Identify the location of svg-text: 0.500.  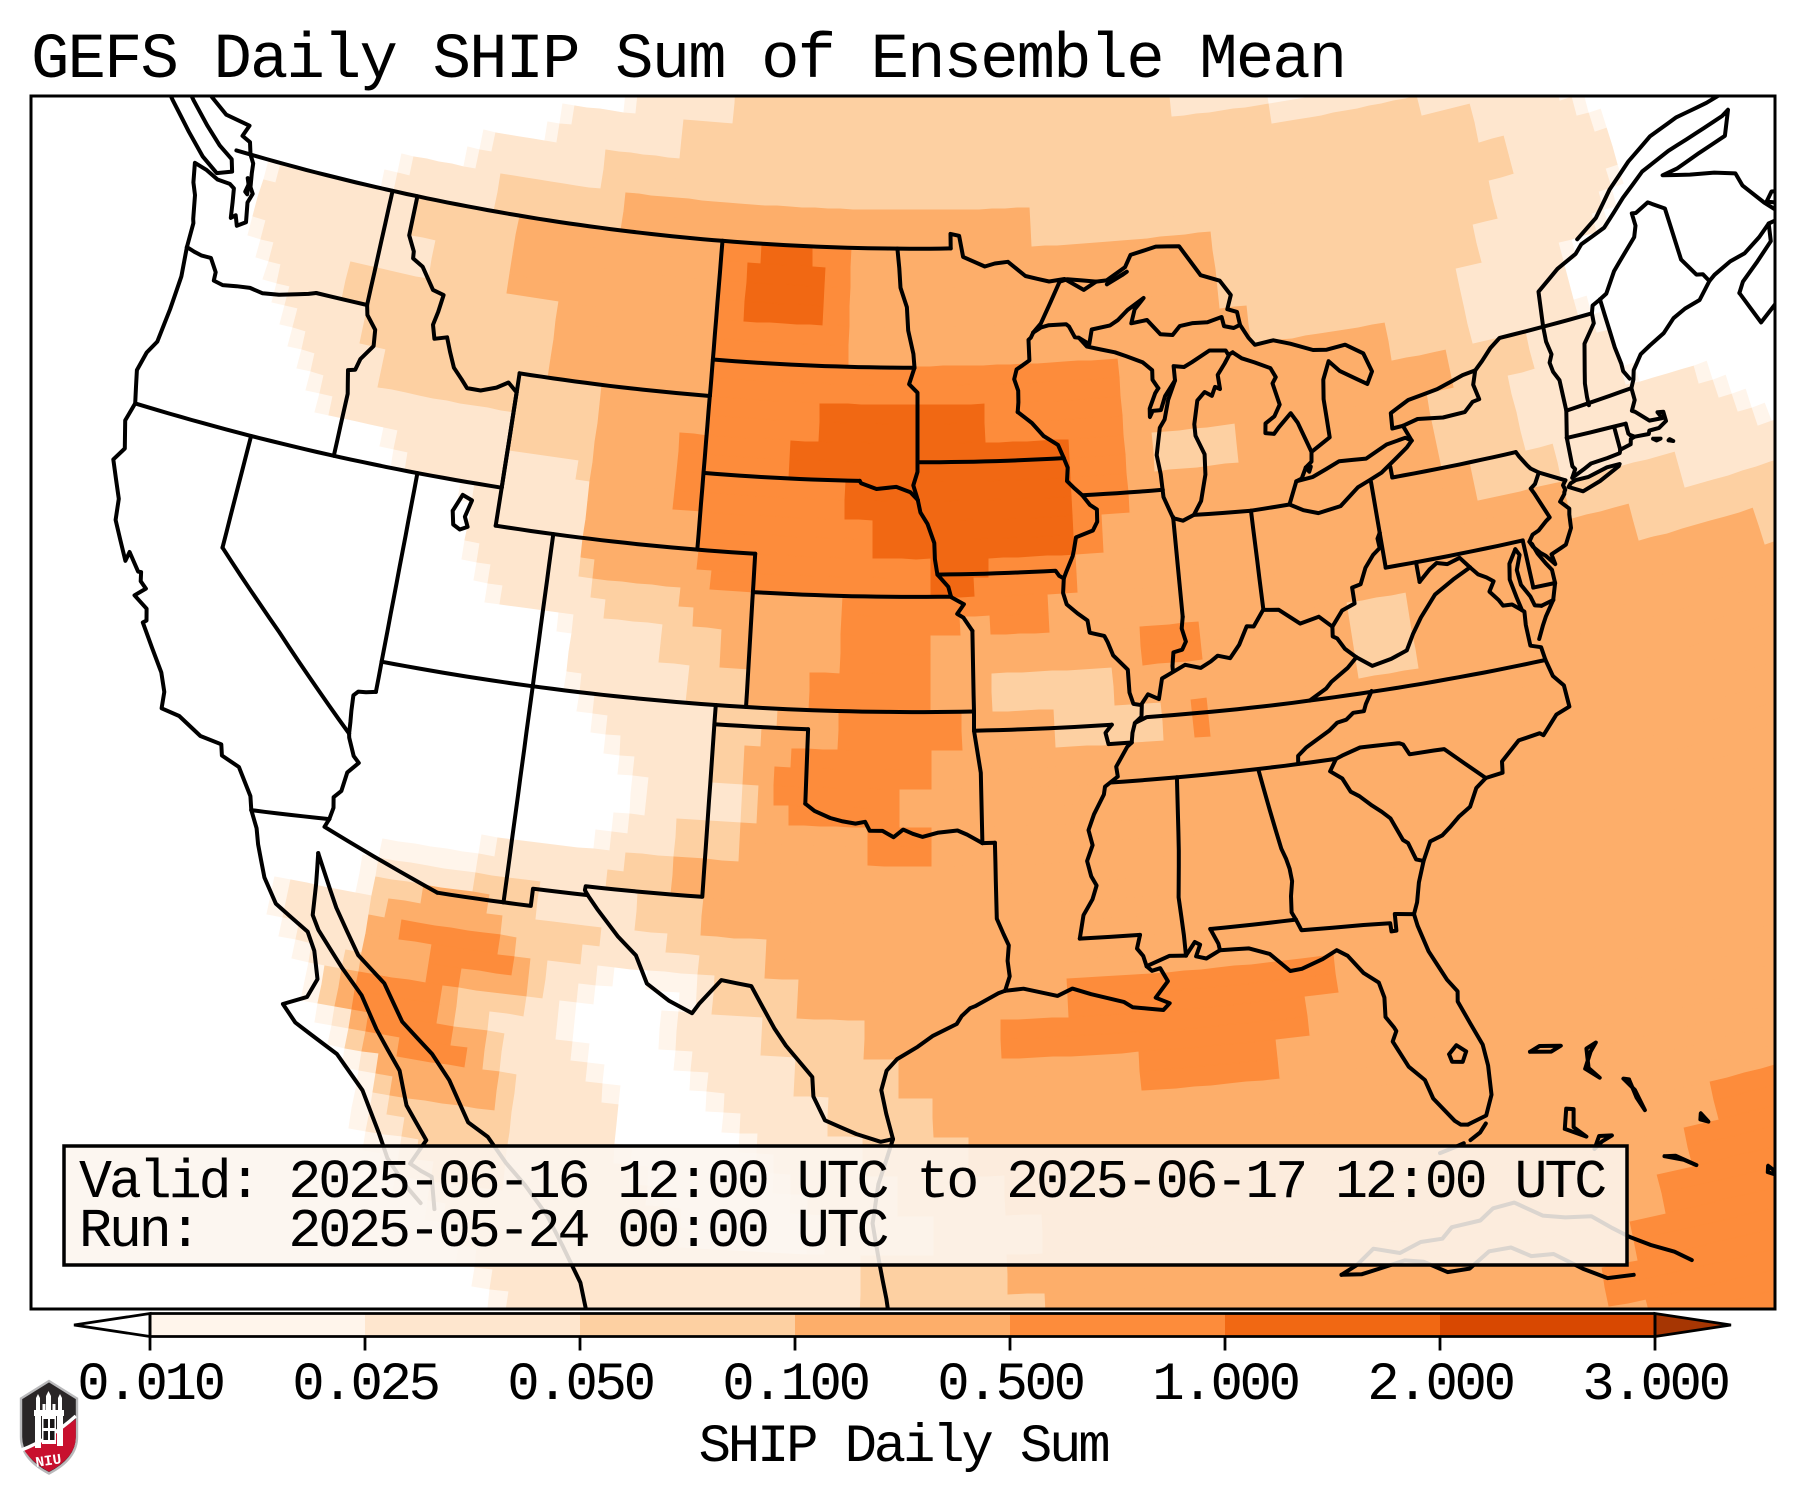
(1010, 1385).